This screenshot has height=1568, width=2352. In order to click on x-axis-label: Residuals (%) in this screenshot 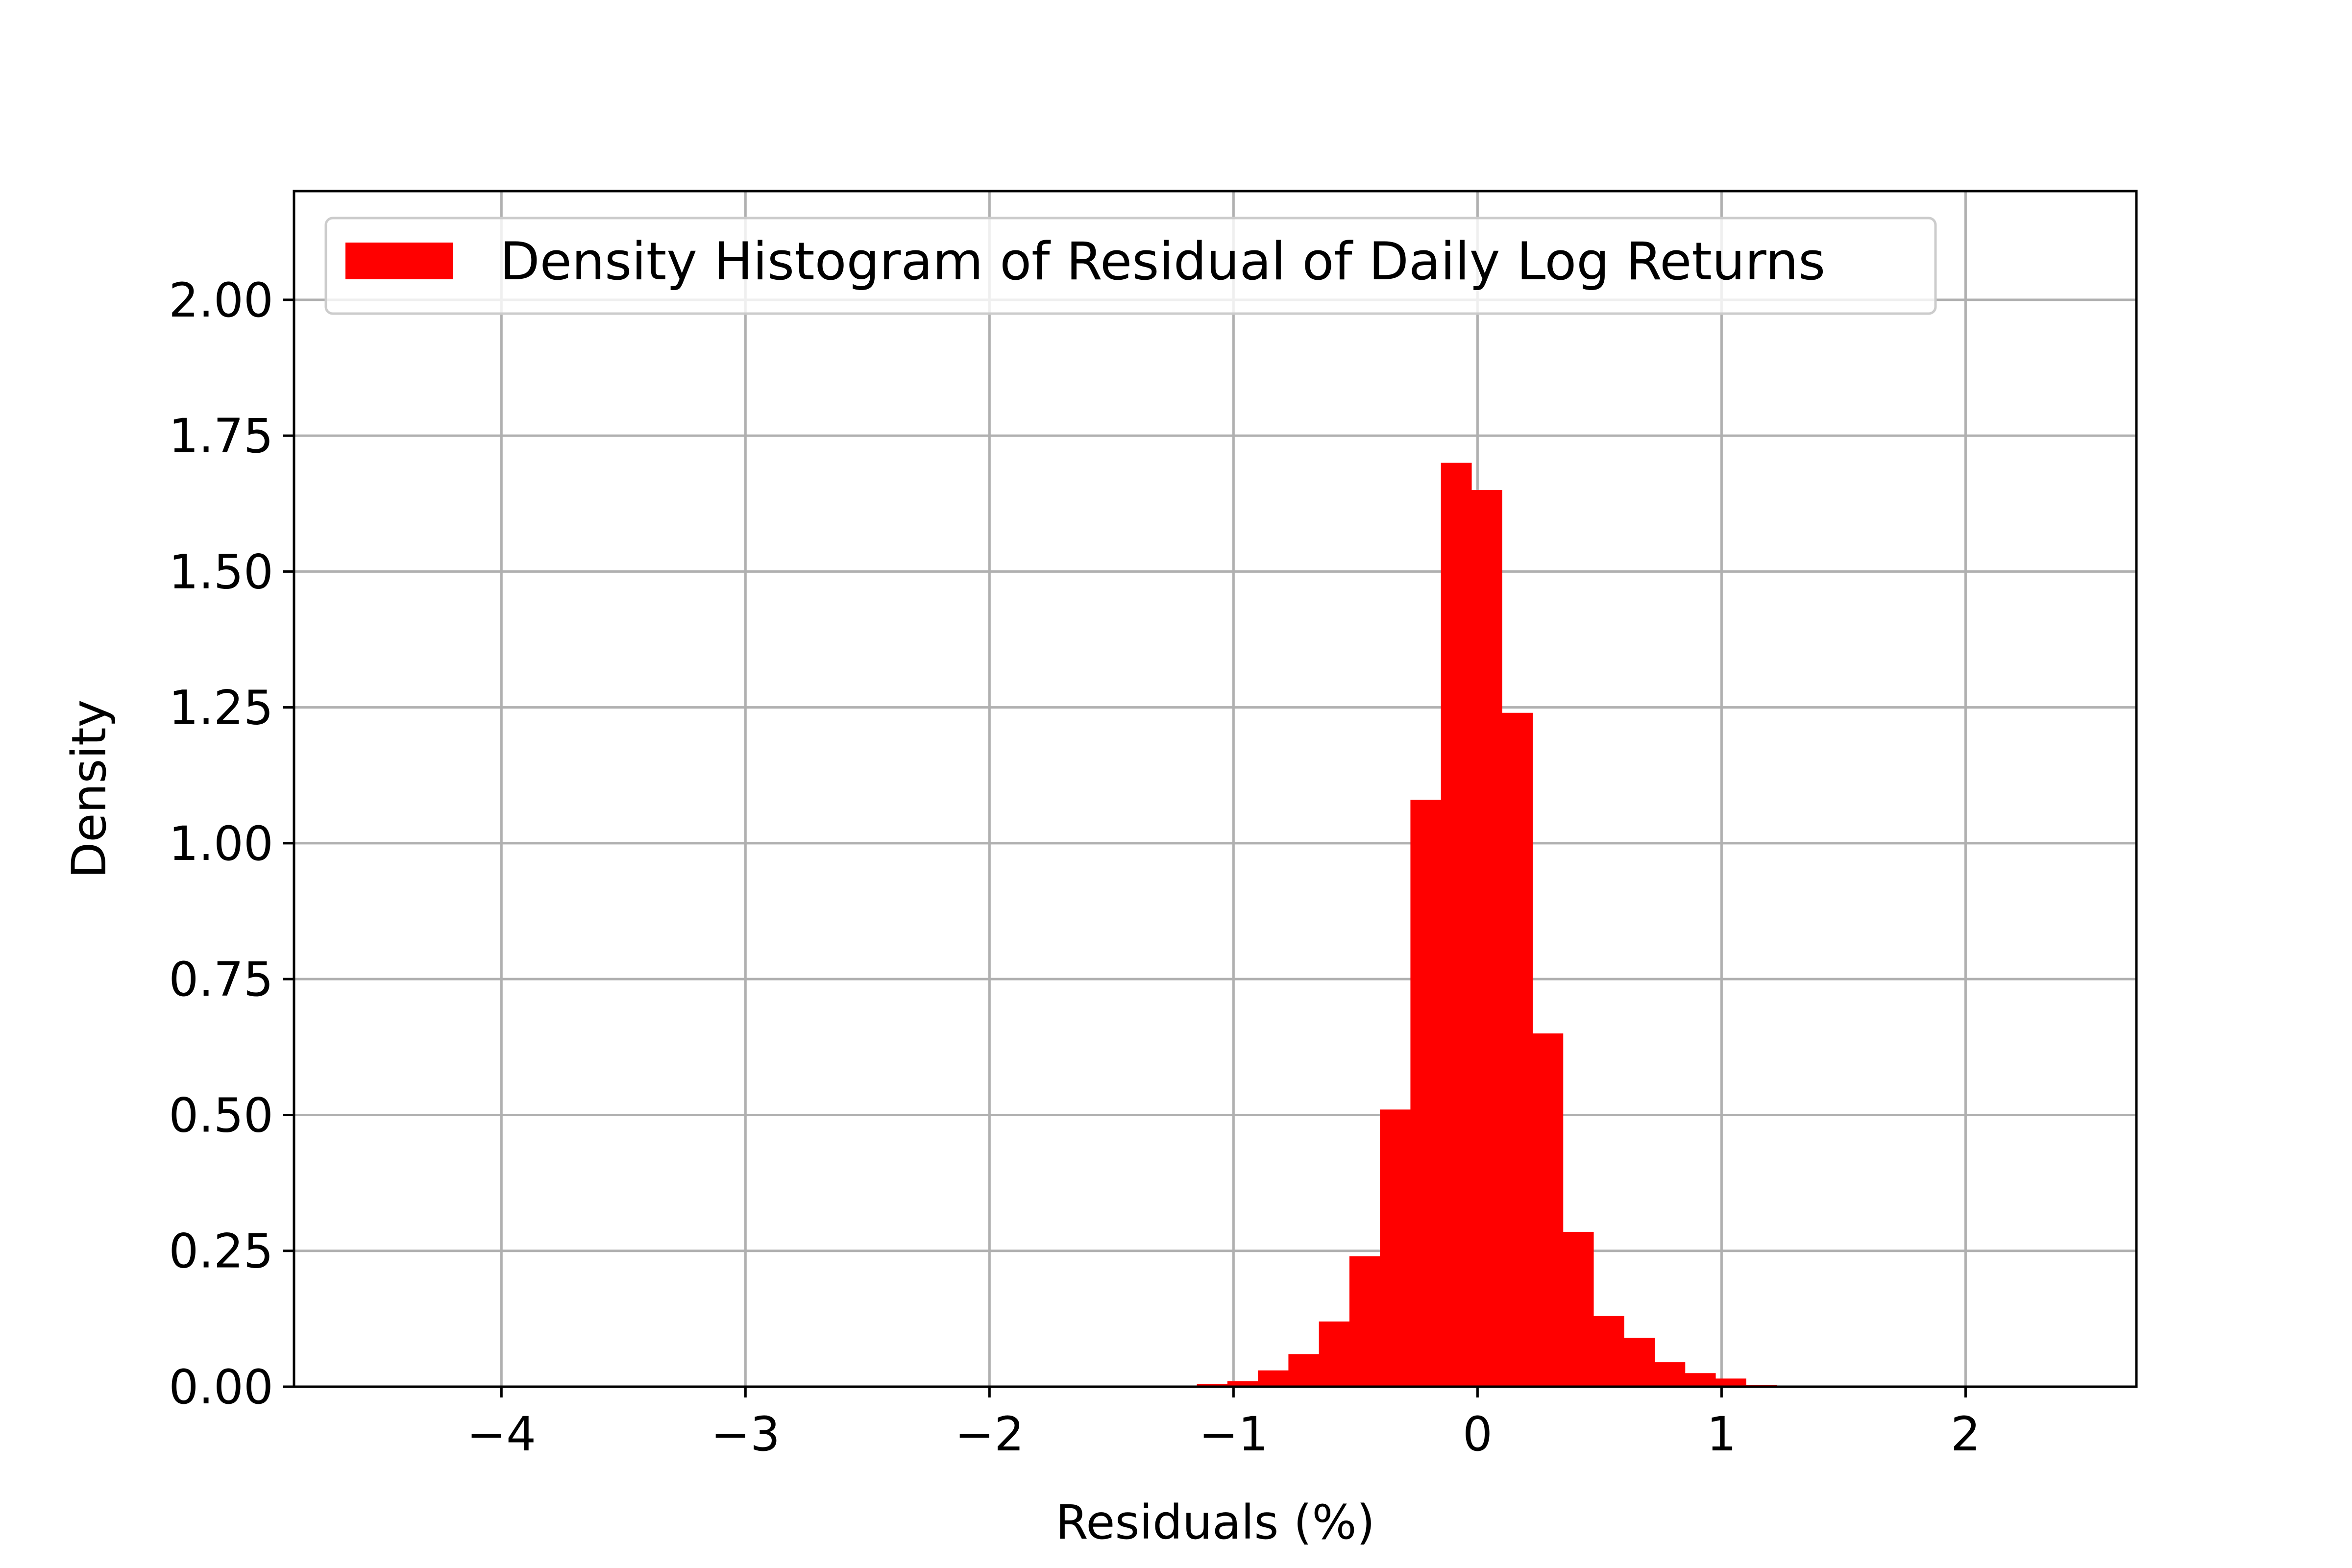, I will do `click(1215, 1522)`.